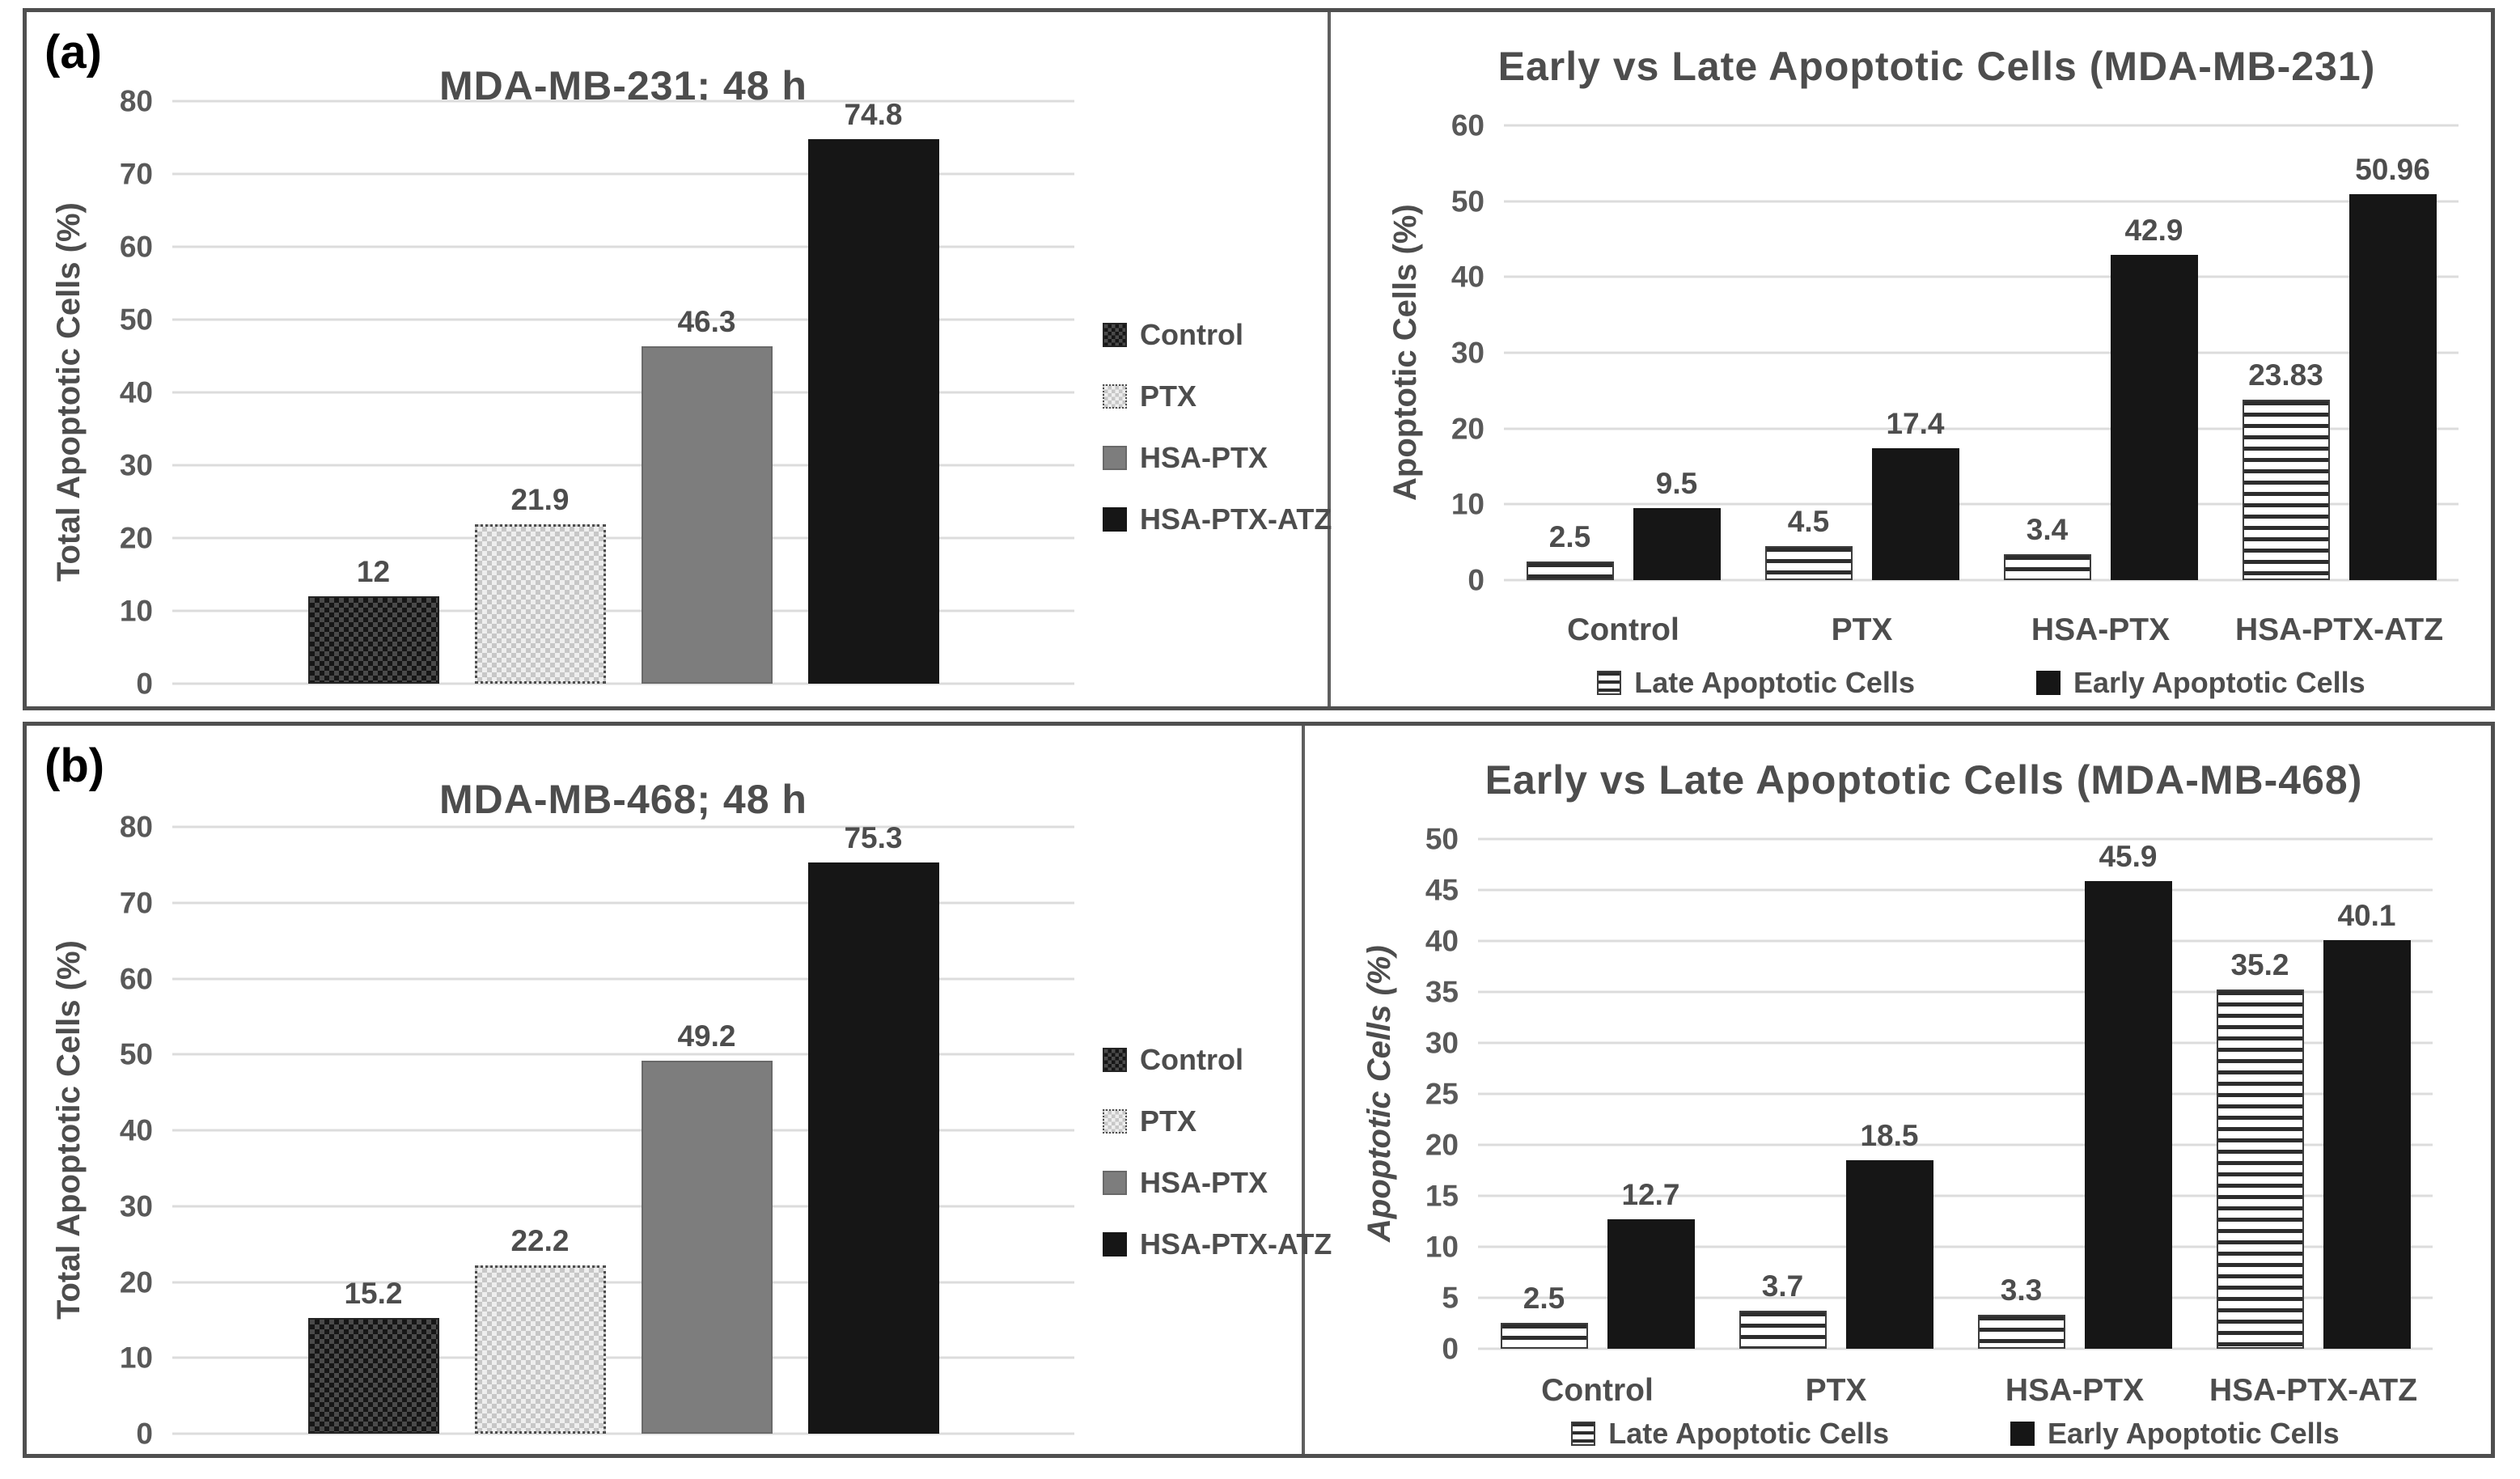 Image resolution: width=2520 pixels, height=1479 pixels. What do you see at coordinates (2154, 417) in the screenshot?
I see `bar-early-apoptotic-cells-hsa-ptx` at bounding box center [2154, 417].